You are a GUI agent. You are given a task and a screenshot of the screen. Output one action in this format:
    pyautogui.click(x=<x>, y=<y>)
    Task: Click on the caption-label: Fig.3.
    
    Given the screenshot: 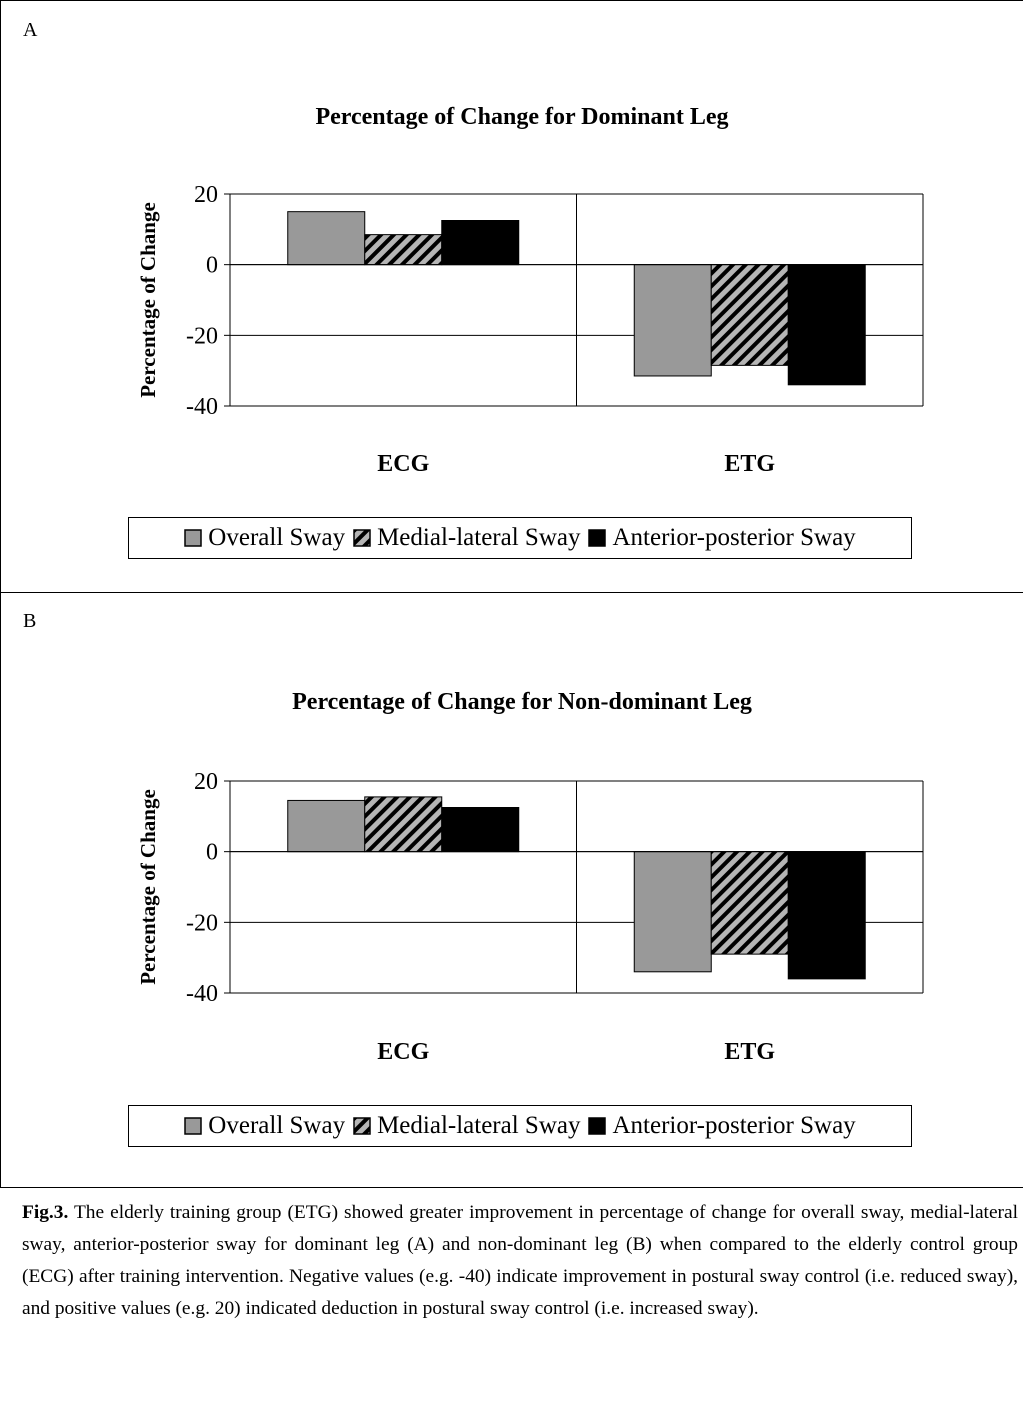 What is the action you would take?
    pyautogui.click(x=45, y=1212)
    